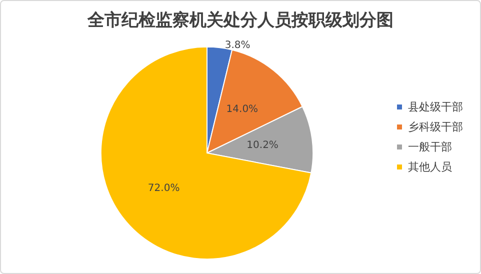 Image resolution: width=481 pixels, height=274 pixels. What do you see at coordinates (262, 146) in the screenshot?
I see `data-label: 10.2%` at bounding box center [262, 146].